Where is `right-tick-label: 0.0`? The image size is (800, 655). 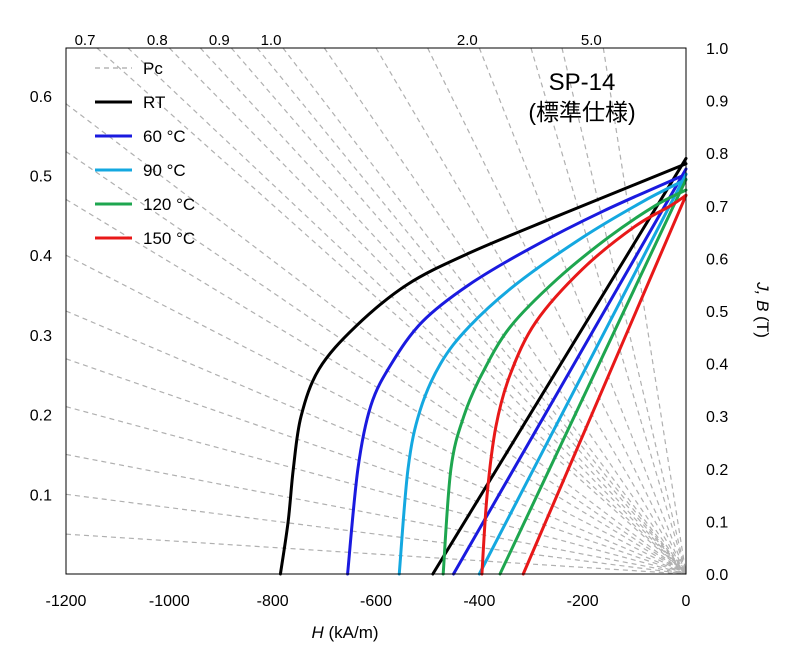
right-tick-label: 0.0 is located at coordinates (717, 575).